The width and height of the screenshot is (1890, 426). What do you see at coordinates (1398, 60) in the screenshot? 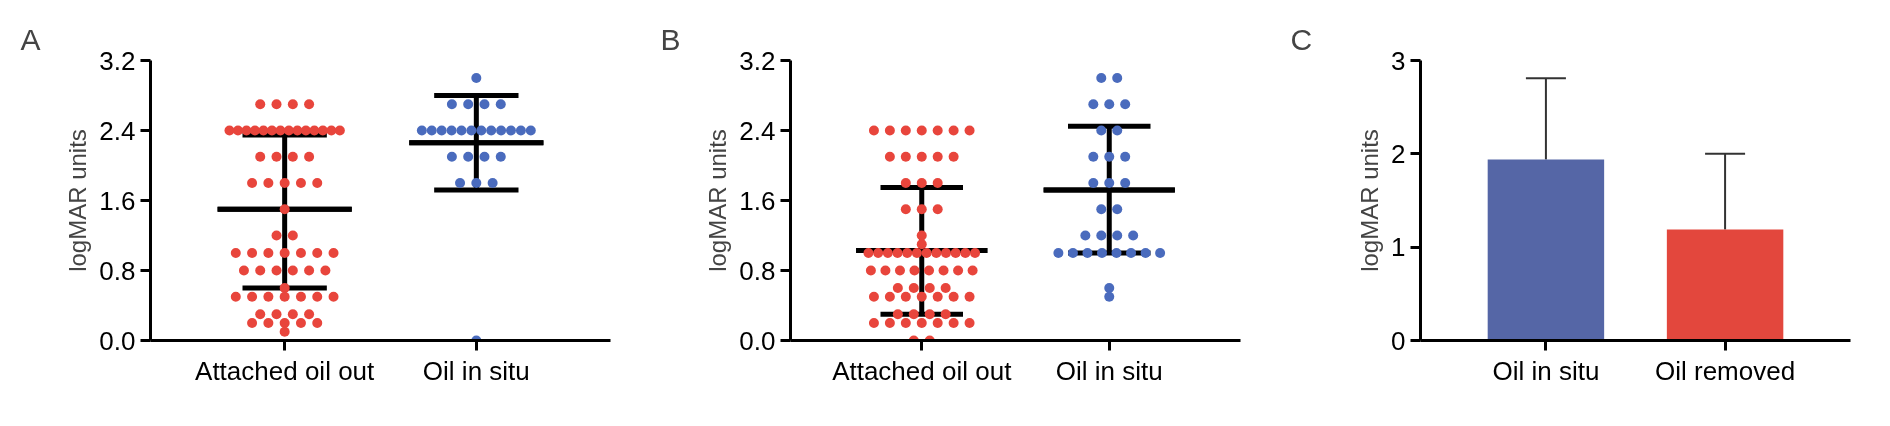
I see `y-tick-label: 3` at bounding box center [1398, 60].